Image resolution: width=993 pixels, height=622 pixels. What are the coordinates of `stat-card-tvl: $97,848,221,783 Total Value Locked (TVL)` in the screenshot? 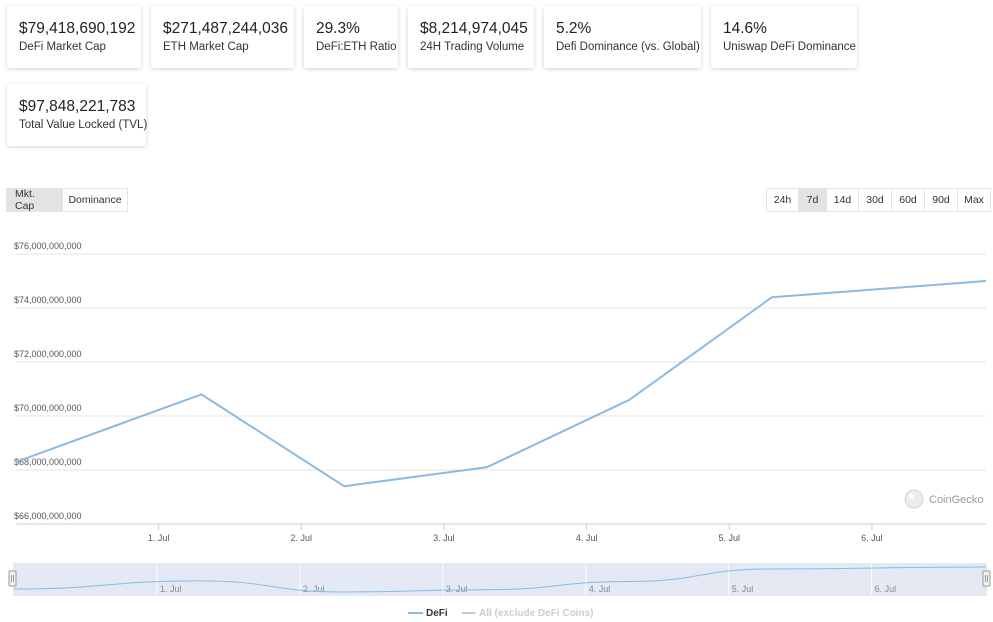 It's located at (77, 115).